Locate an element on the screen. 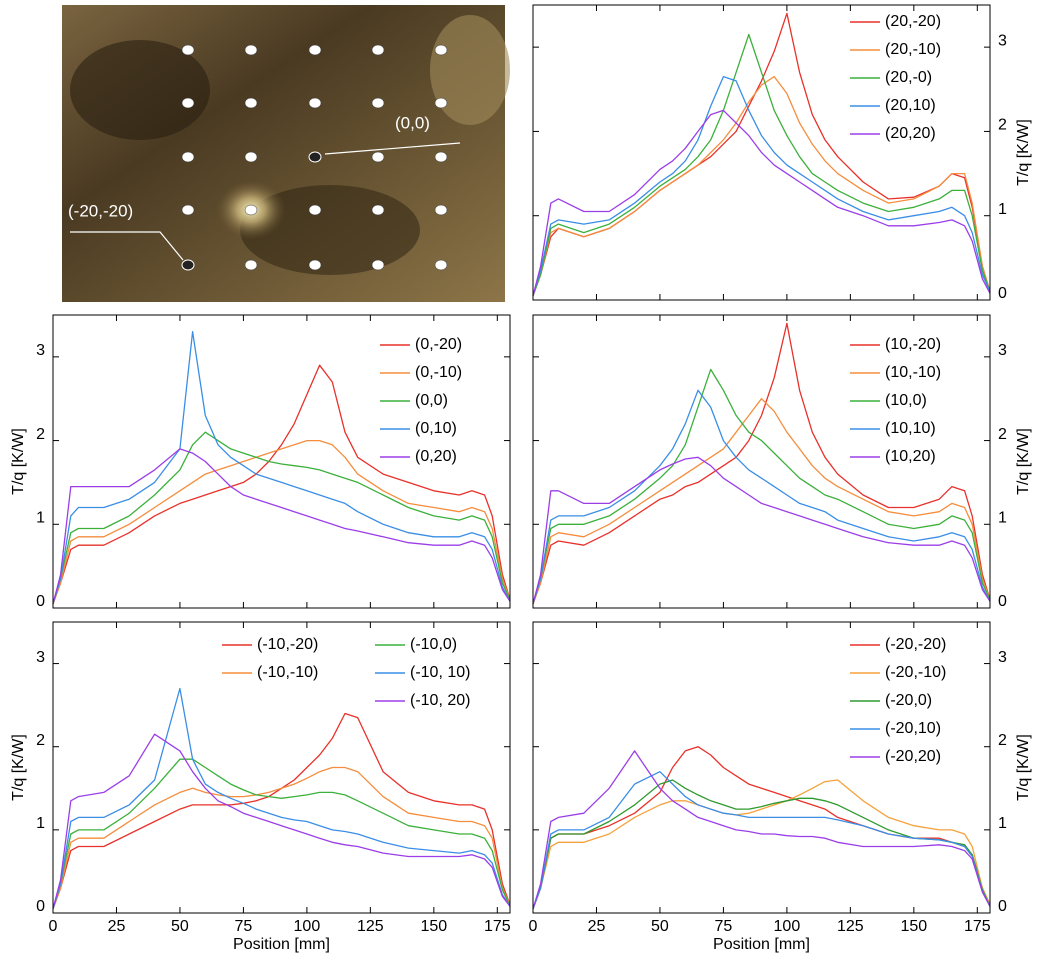 This screenshot has width=1038, height=977. legend-label: (-20,-20) is located at coordinates (915, 644).